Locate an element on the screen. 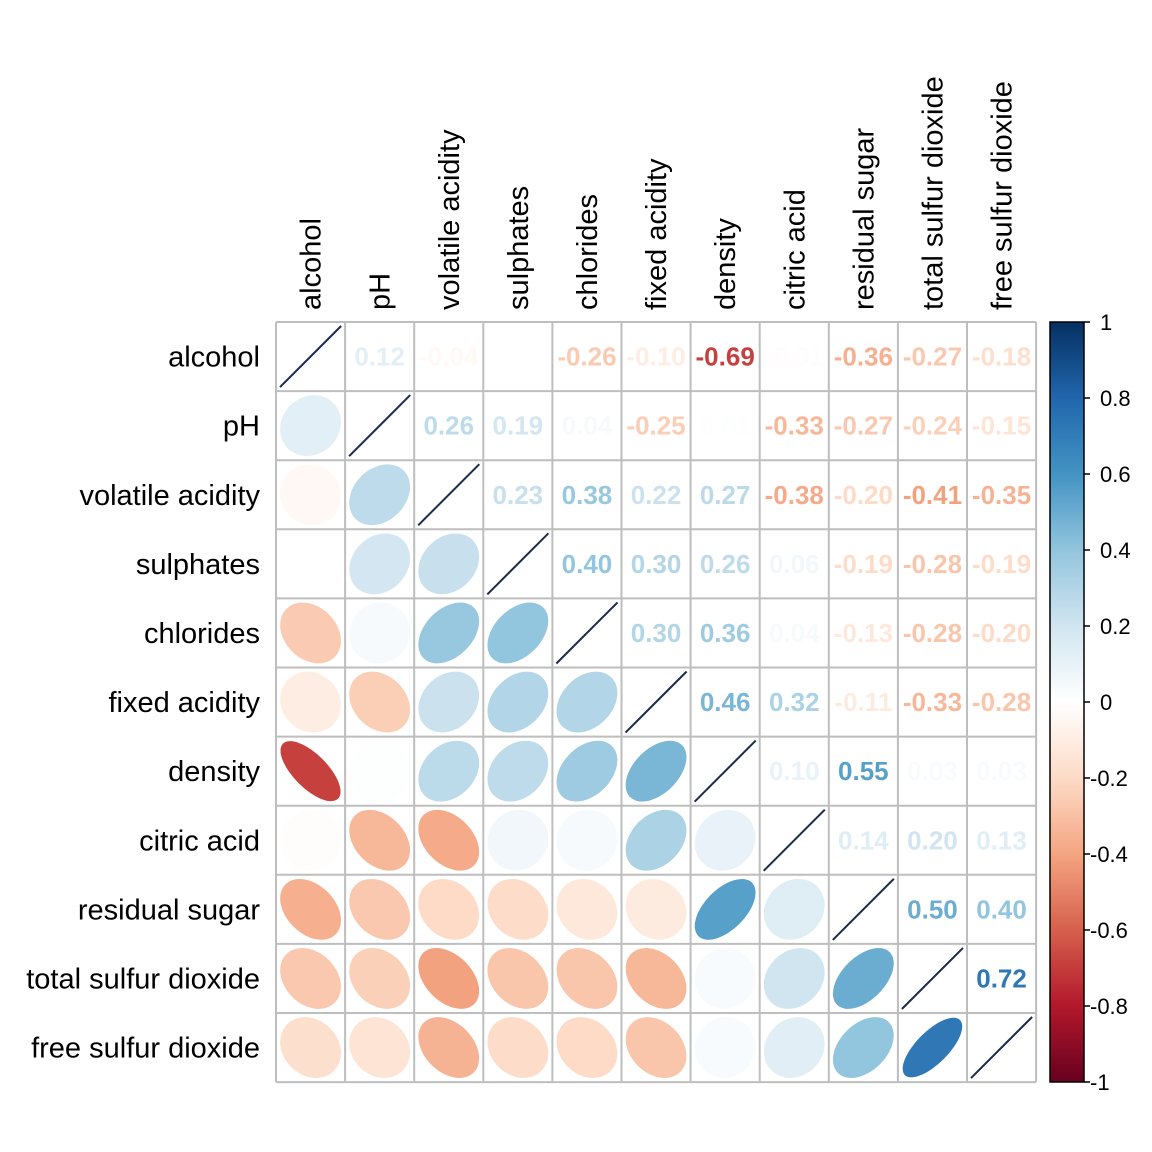 The width and height of the screenshot is (1152, 1152). corr-value: -0.28 is located at coordinates (932, 564).